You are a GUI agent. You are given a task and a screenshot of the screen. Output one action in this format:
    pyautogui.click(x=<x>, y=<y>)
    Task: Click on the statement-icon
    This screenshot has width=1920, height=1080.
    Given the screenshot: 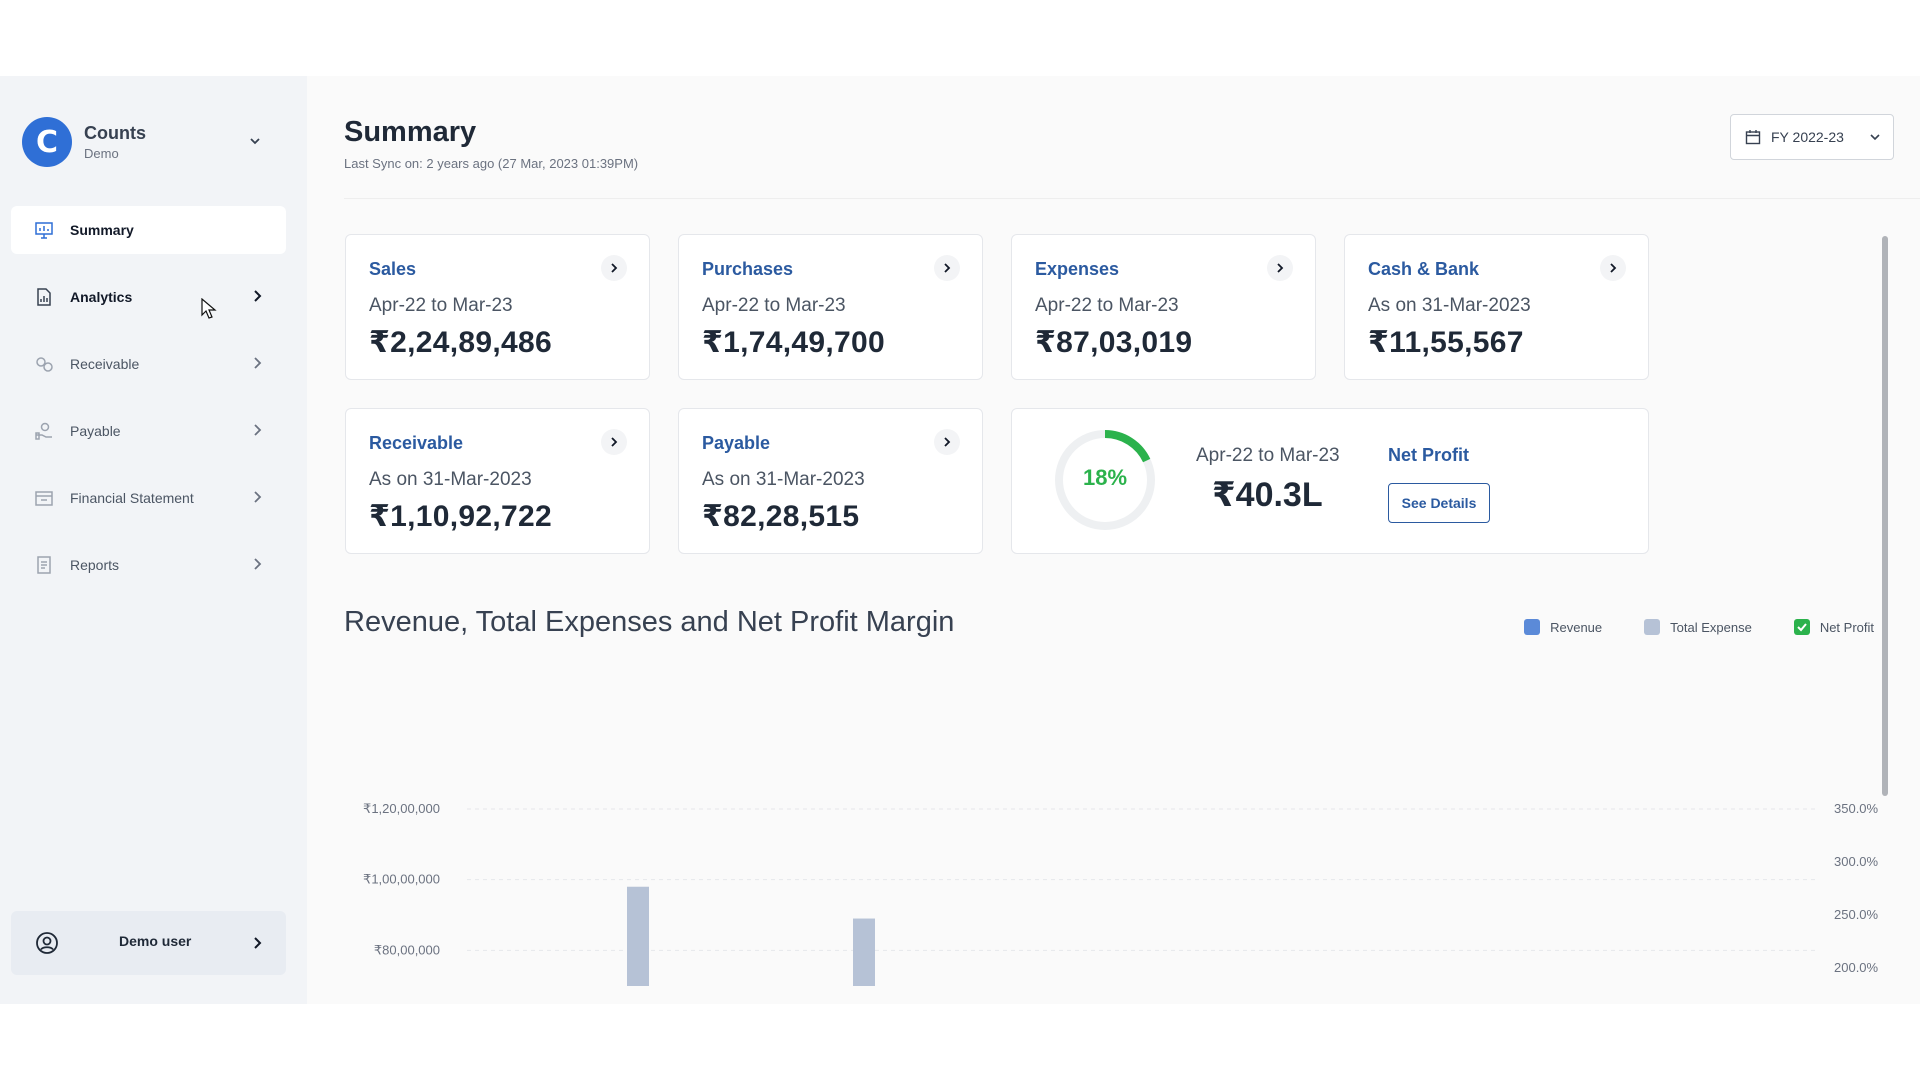 What is the action you would take?
    pyautogui.click(x=44, y=498)
    